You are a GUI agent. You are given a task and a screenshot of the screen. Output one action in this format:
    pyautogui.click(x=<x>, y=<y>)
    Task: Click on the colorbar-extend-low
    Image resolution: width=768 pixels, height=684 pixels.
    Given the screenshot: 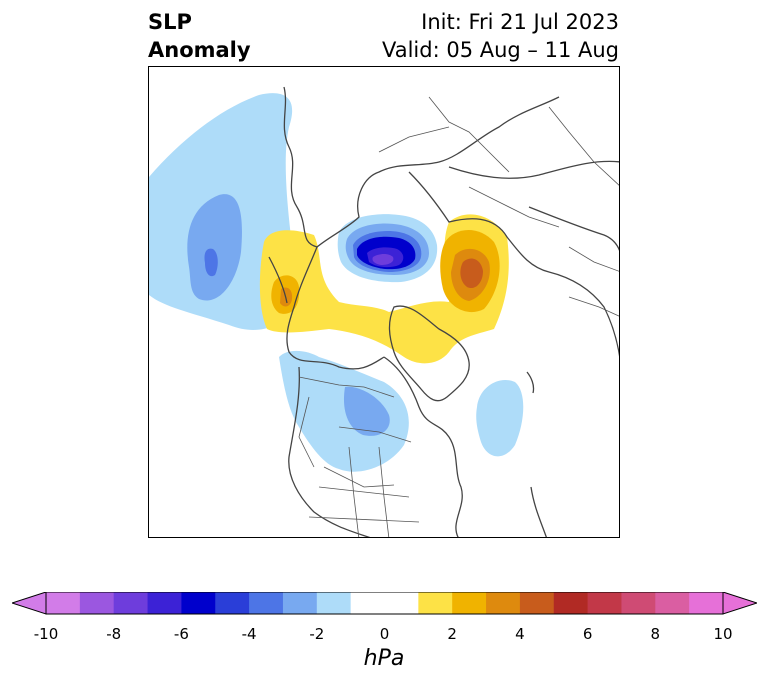 What is the action you would take?
    pyautogui.click(x=29, y=603)
    